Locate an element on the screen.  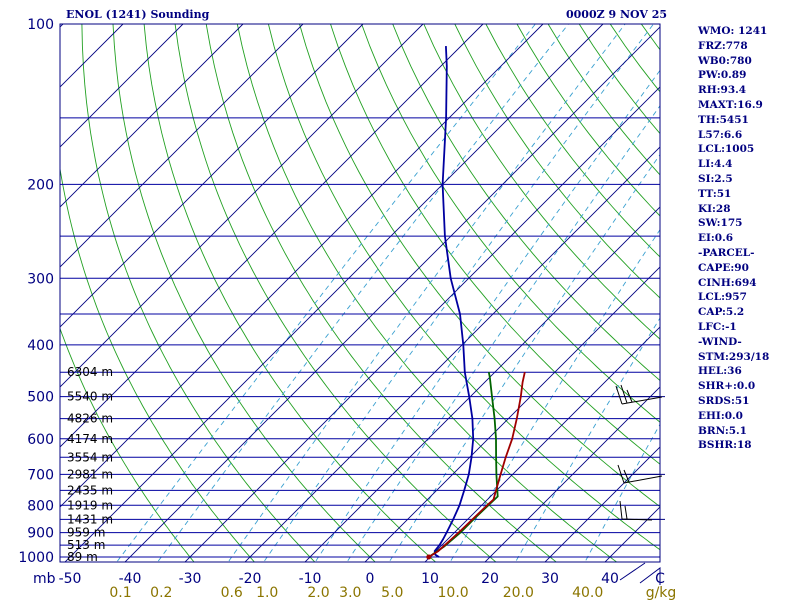
index-item: CAPE:90 is located at coordinates (723, 267).